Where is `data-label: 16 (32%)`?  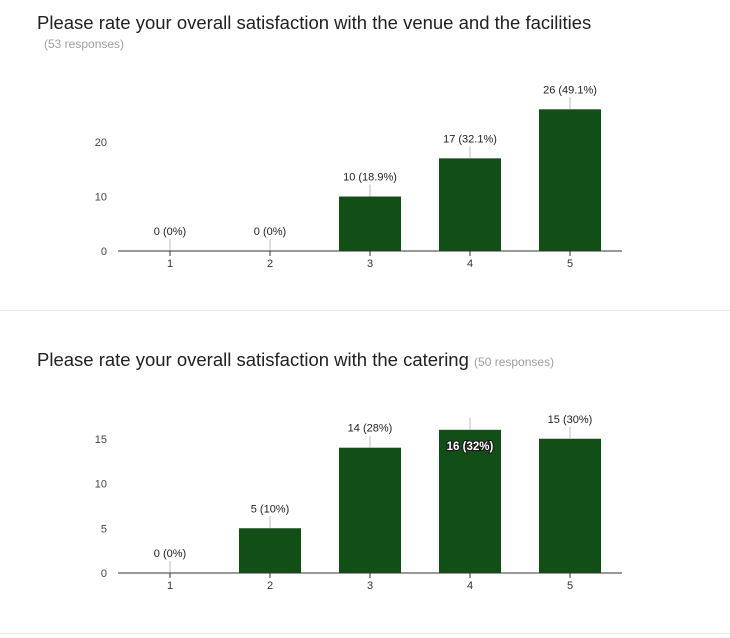
data-label: 16 (32%) is located at coordinates (470, 447).